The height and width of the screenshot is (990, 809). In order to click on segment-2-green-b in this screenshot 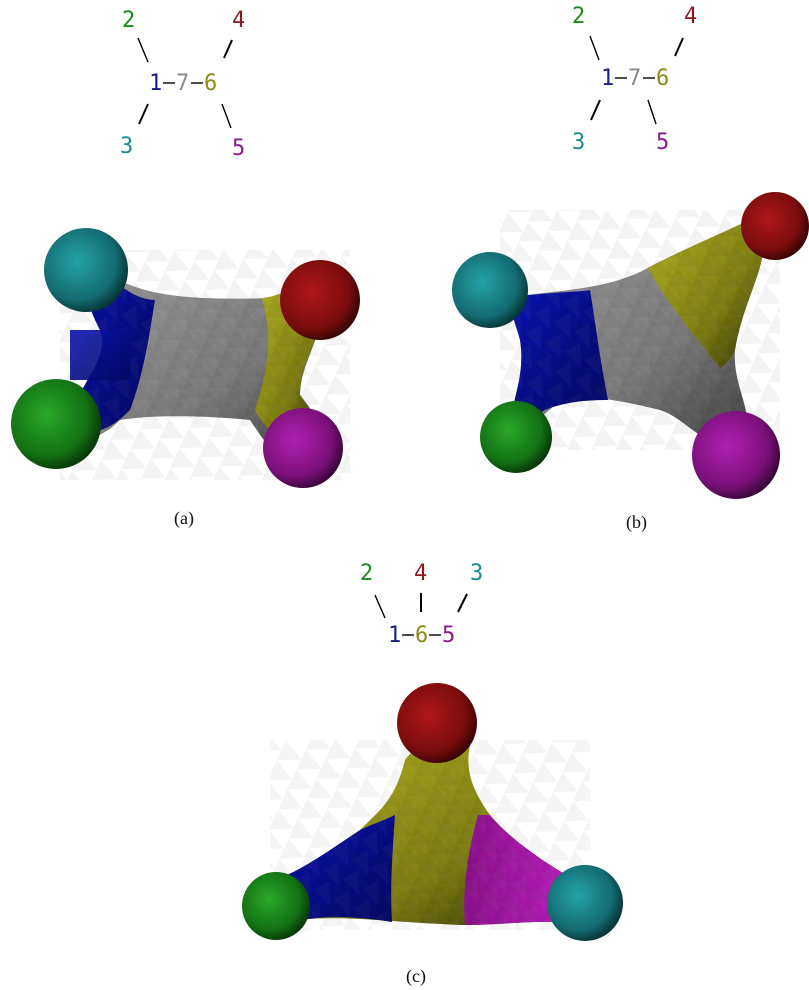, I will do `click(516, 437)`.